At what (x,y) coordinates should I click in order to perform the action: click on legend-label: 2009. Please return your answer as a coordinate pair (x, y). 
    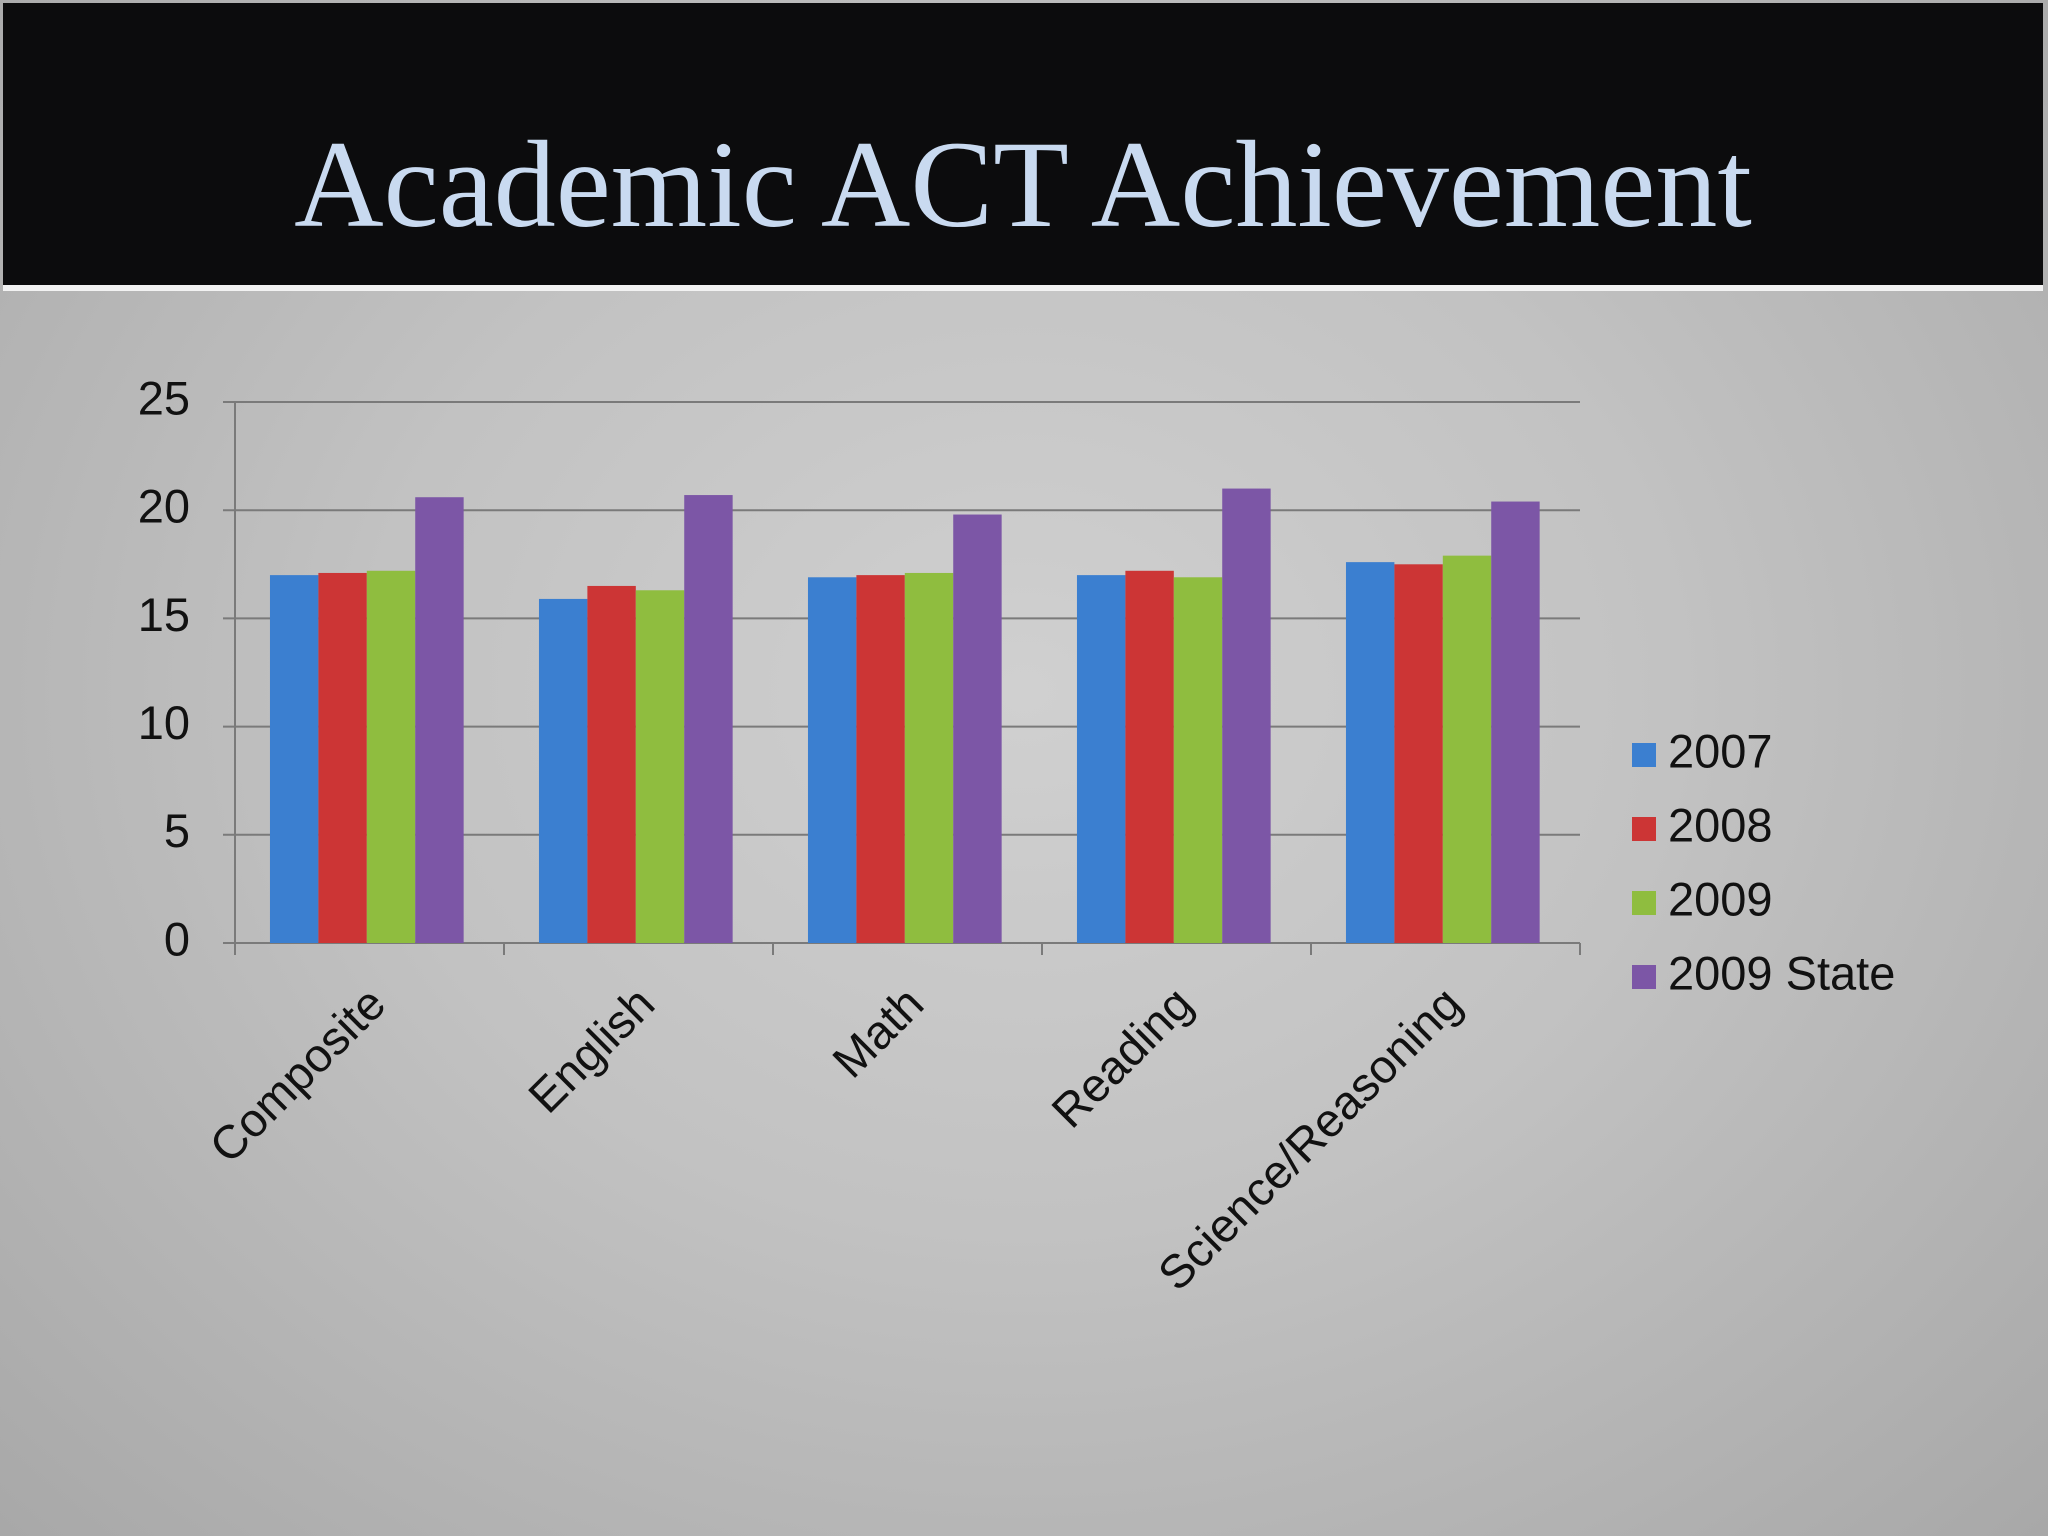
    Looking at the image, I should click on (1720, 898).